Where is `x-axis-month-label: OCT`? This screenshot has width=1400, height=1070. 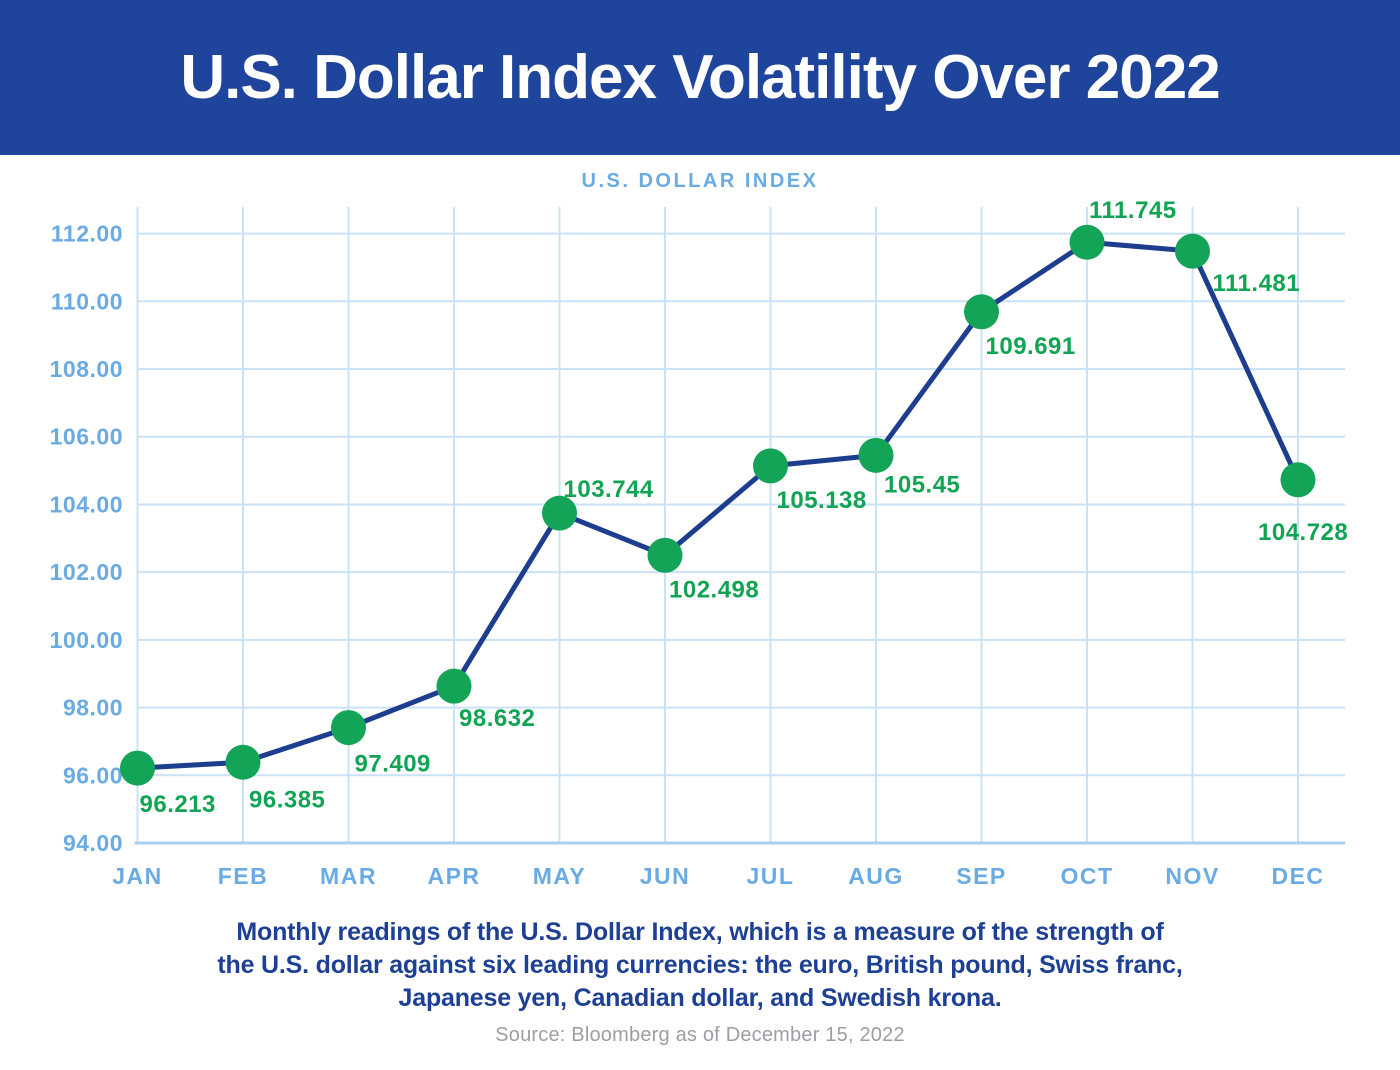 x-axis-month-label: OCT is located at coordinates (1086, 876).